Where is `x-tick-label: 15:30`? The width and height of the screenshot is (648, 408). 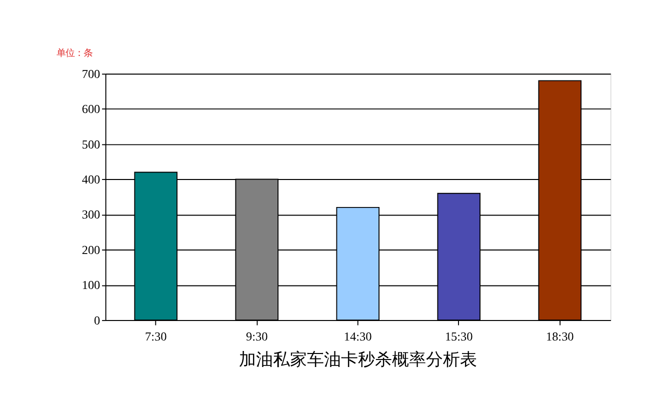
x-tick-label: 15:30 is located at coordinates (458, 336).